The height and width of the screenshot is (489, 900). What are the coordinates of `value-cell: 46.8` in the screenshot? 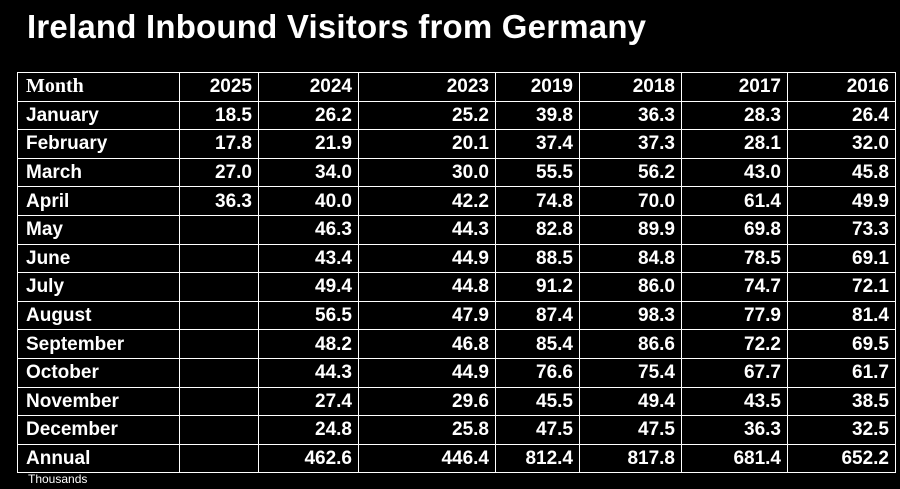 It's located at (427, 344).